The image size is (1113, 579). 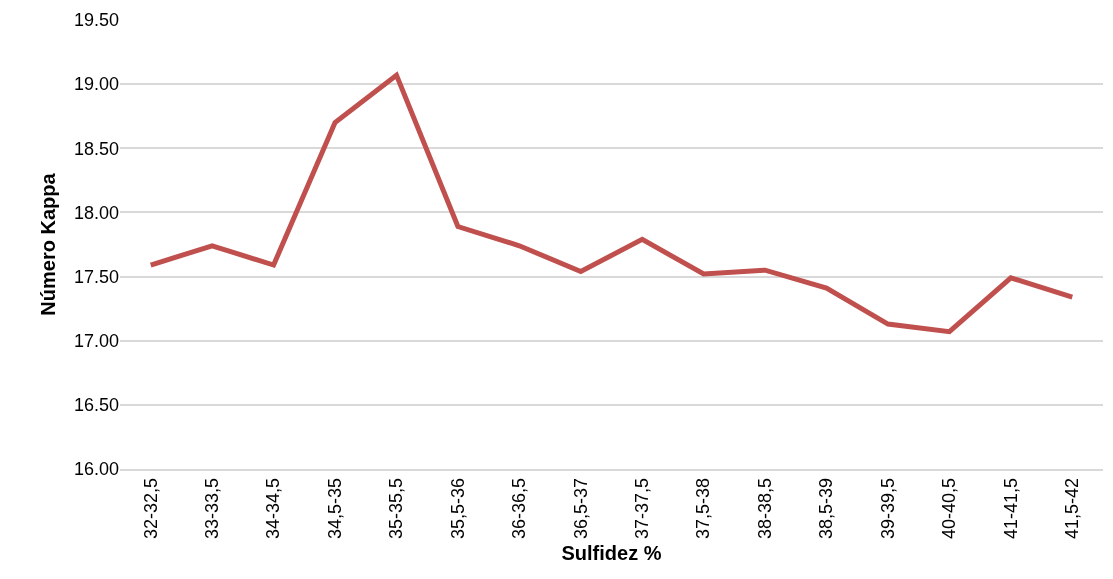 I want to click on y-tick-label: 19.00, so click(x=96, y=84).